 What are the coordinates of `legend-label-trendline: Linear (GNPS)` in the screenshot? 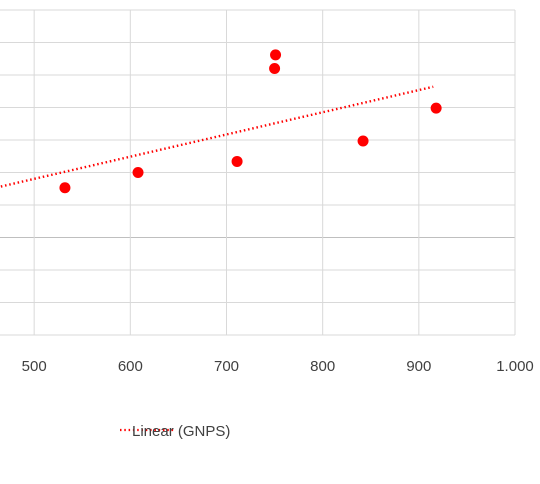 It's located at (181, 431).